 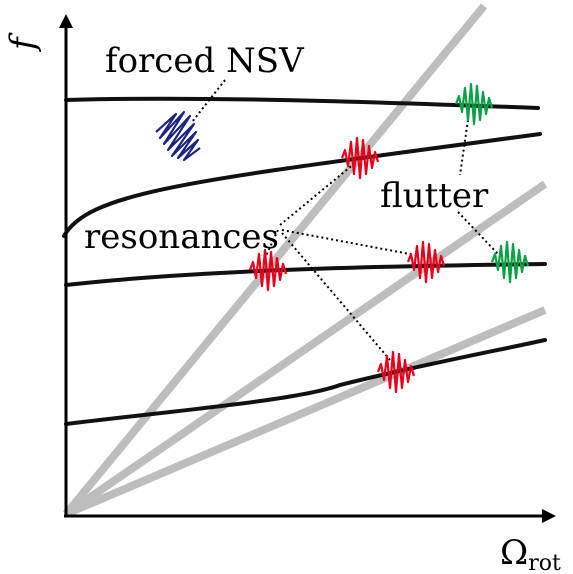 I want to click on leader-flutter-top, so click(x=464, y=147).